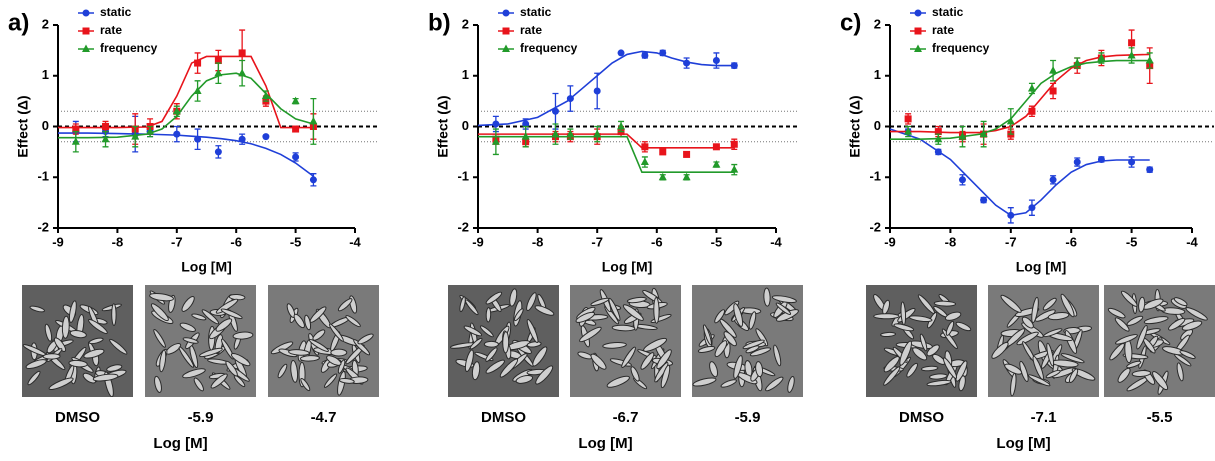 Image resolution: width=1215 pixels, height=461 pixels. Describe the element at coordinates (296, 241) in the screenshot. I see `x-tick-label: -5` at that location.